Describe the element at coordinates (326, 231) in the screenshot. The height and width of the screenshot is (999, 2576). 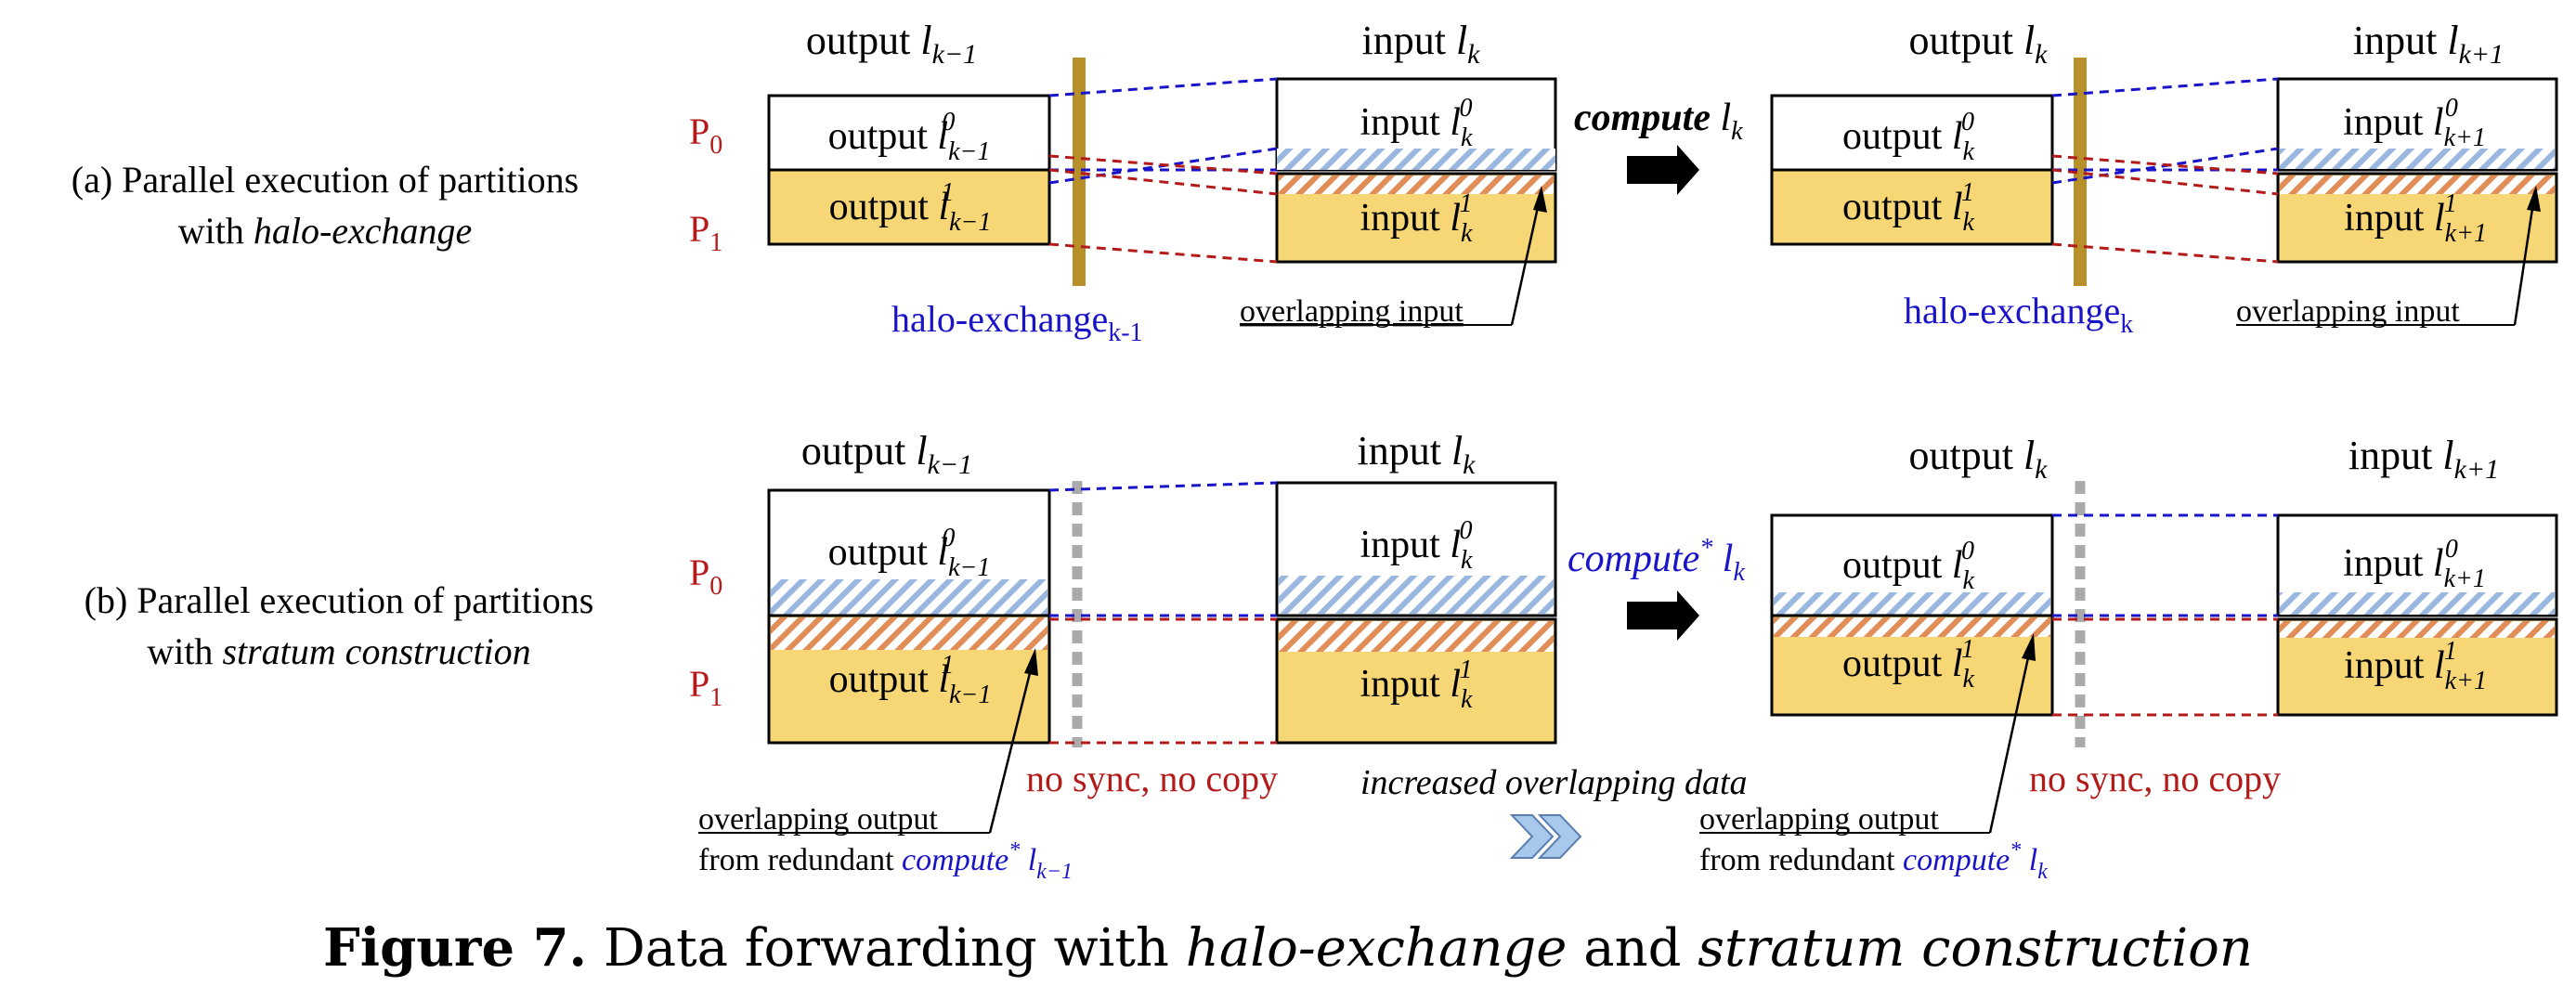
I see `row-a-label-line2: with halo-exchange` at that location.